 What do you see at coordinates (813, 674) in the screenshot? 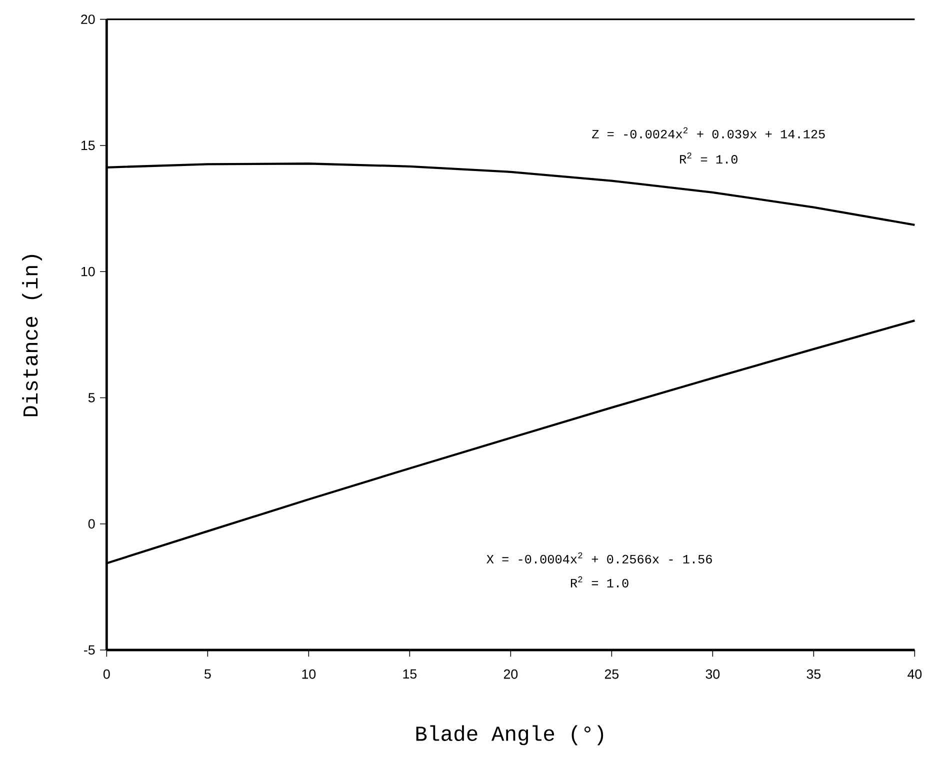
I see `x-tick-label: 35` at bounding box center [813, 674].